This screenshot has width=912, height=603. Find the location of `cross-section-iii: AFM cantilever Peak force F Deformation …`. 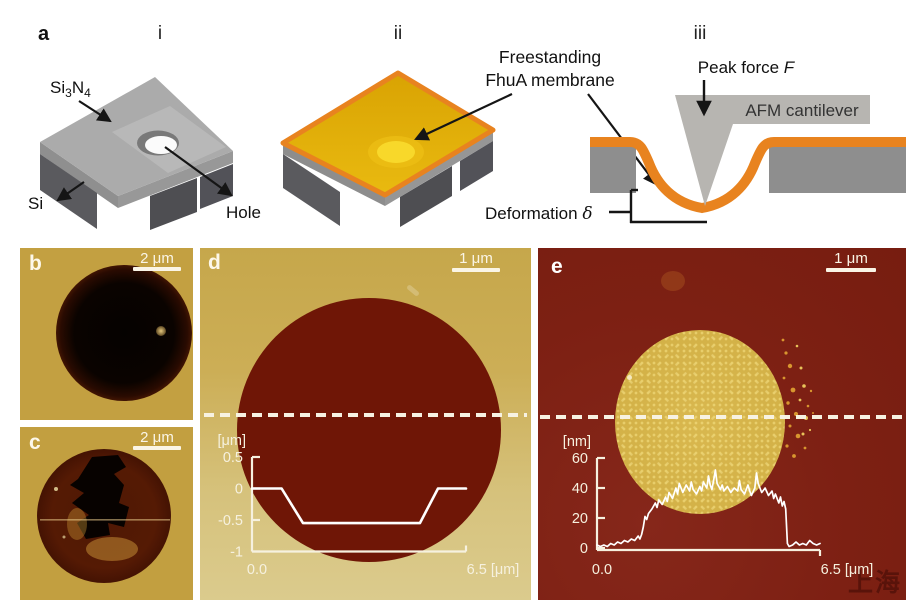

cross-section-iii: AFM cantilever Peak force F Deformation … is located at coordinates (695, 141).